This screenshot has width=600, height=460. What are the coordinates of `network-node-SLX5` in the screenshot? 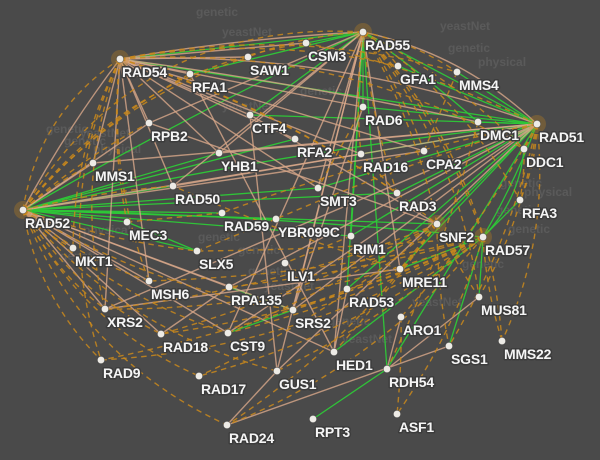 It's located at (197, 251).